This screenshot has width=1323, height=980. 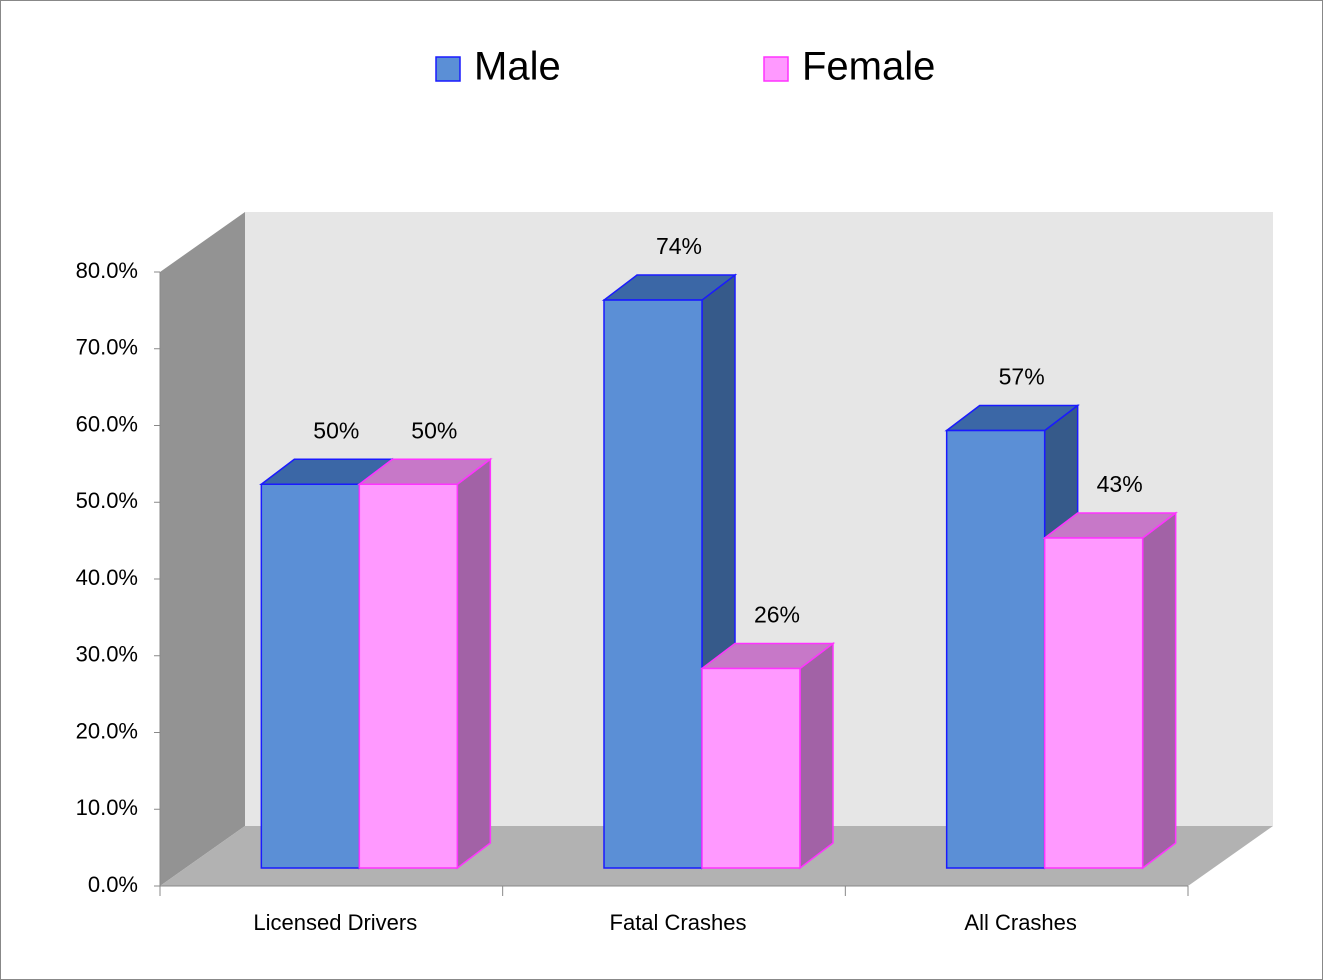 What do you see at coordinates (517, 67) in the screenshot?
I see `legend-label: Male` at bounding box center [517, 67].